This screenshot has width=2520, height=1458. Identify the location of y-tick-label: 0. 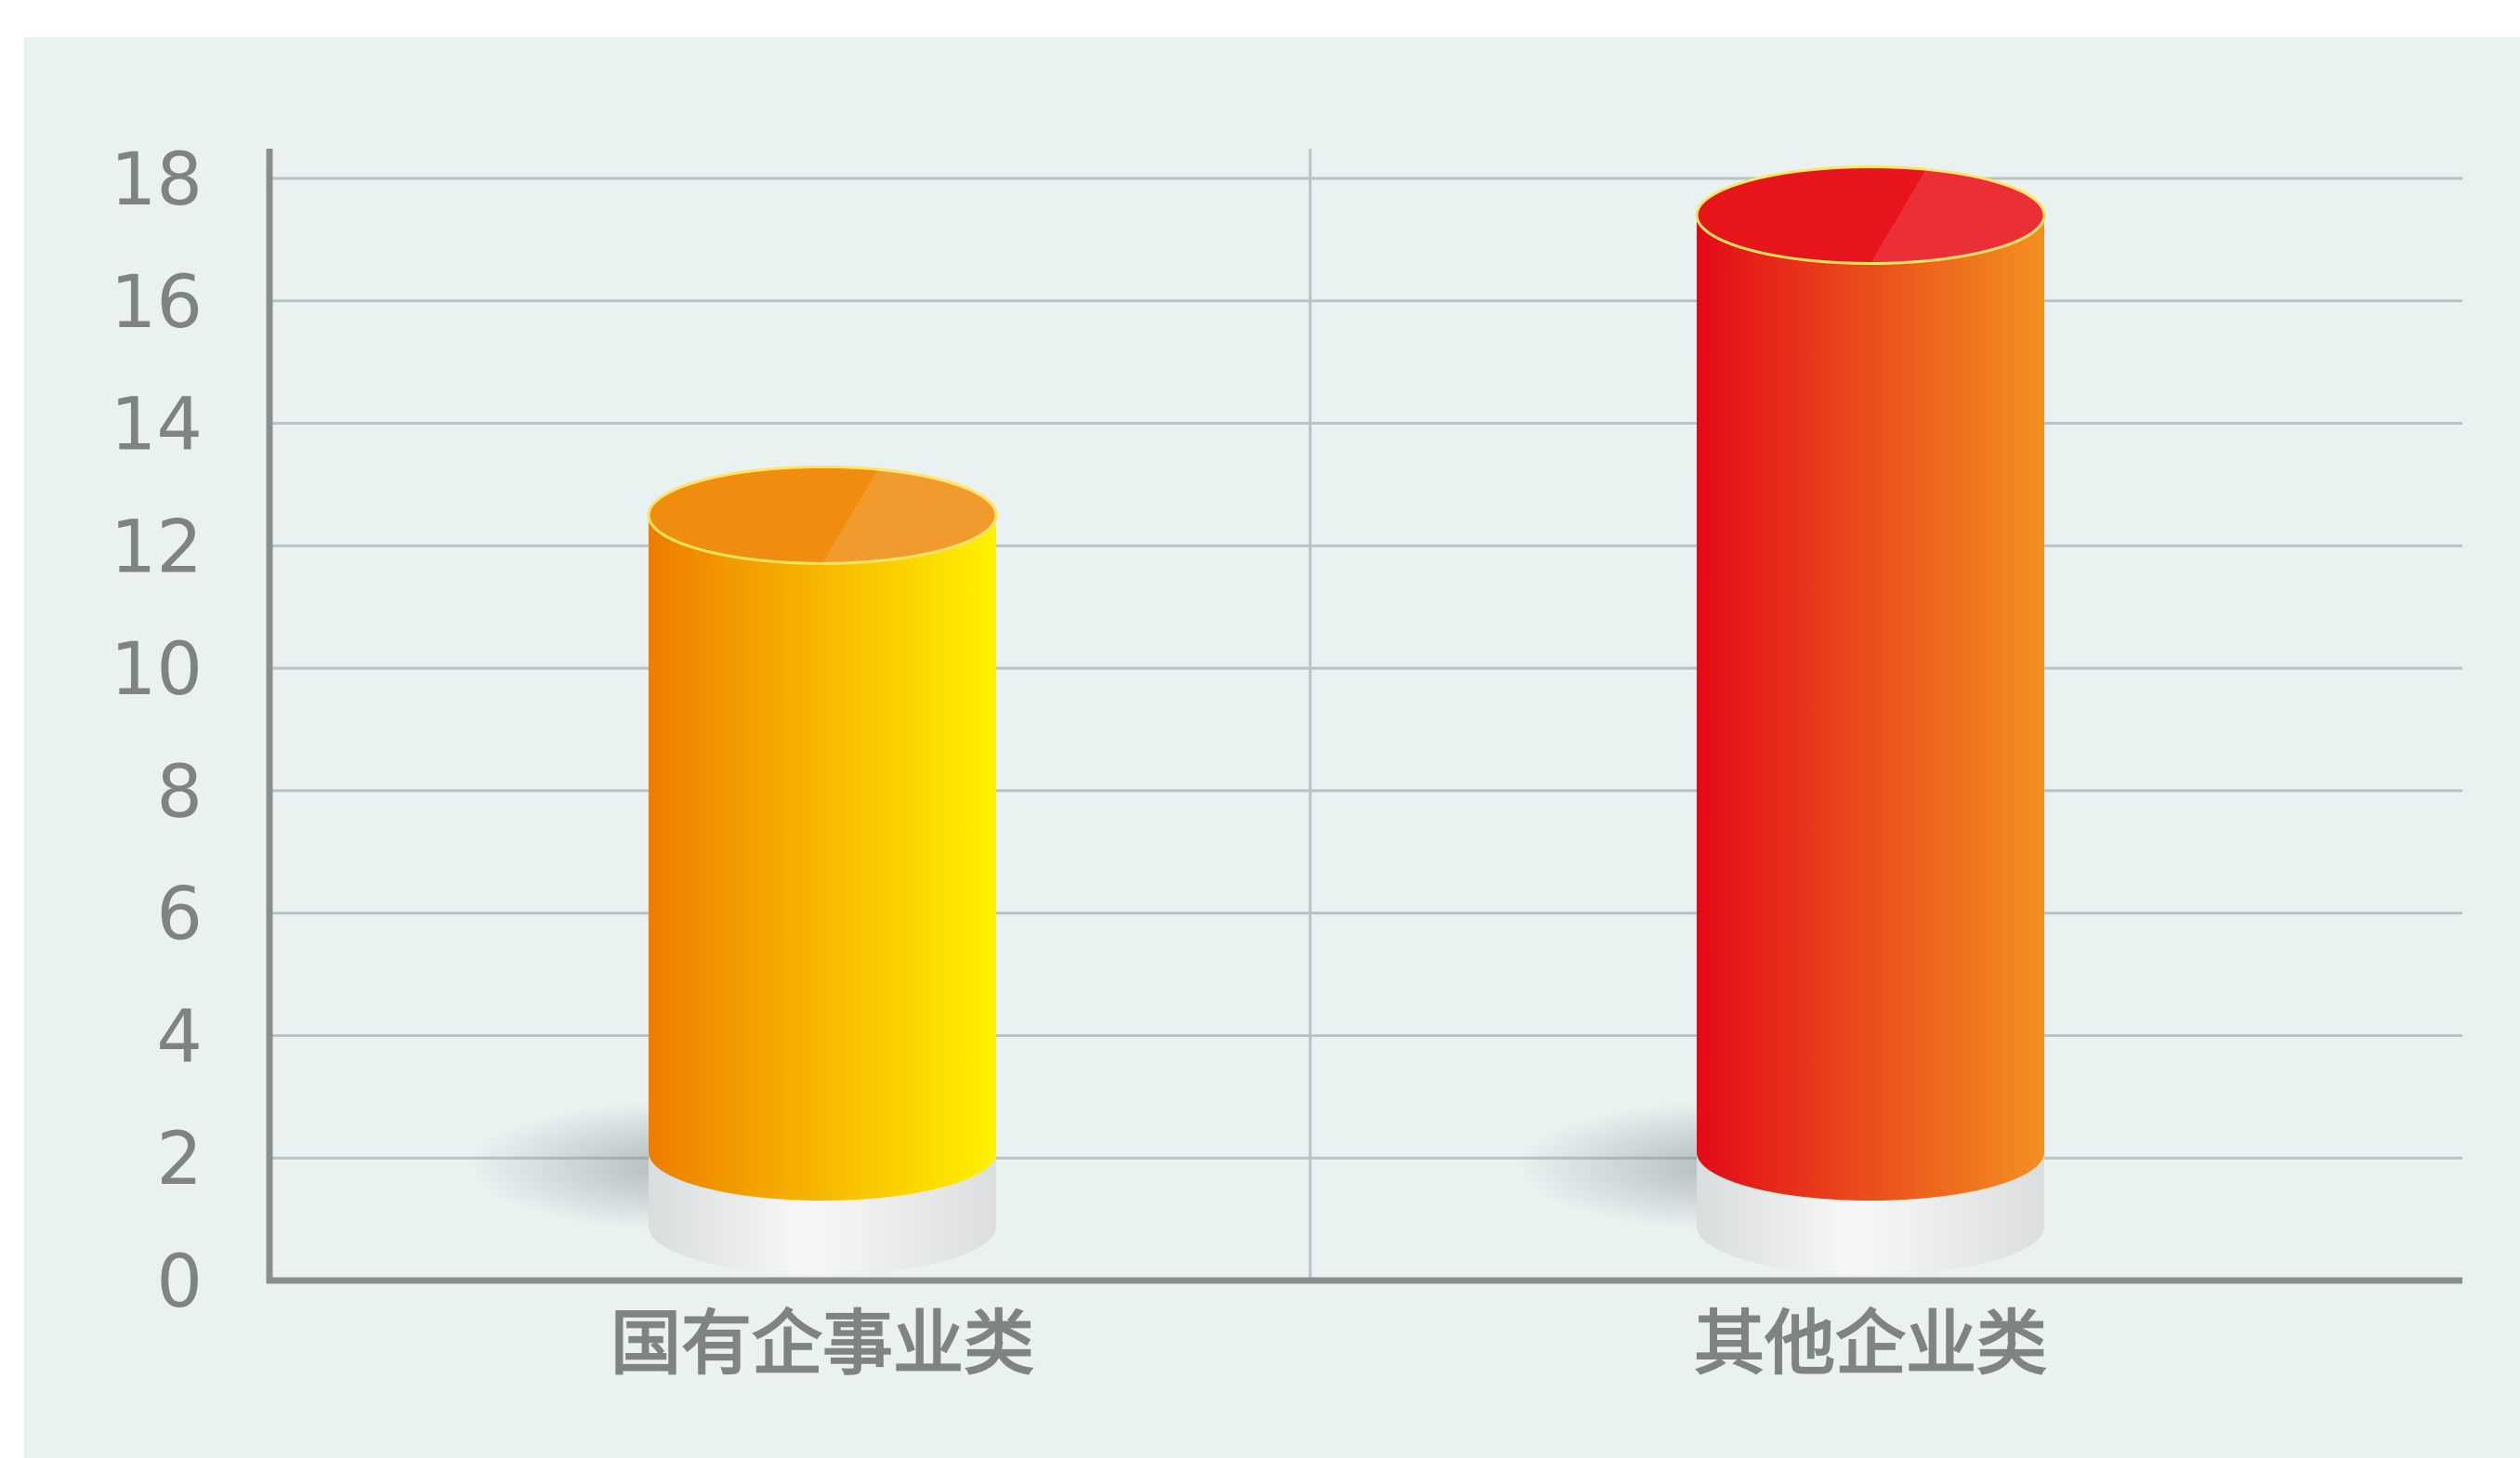
(179, 1282).